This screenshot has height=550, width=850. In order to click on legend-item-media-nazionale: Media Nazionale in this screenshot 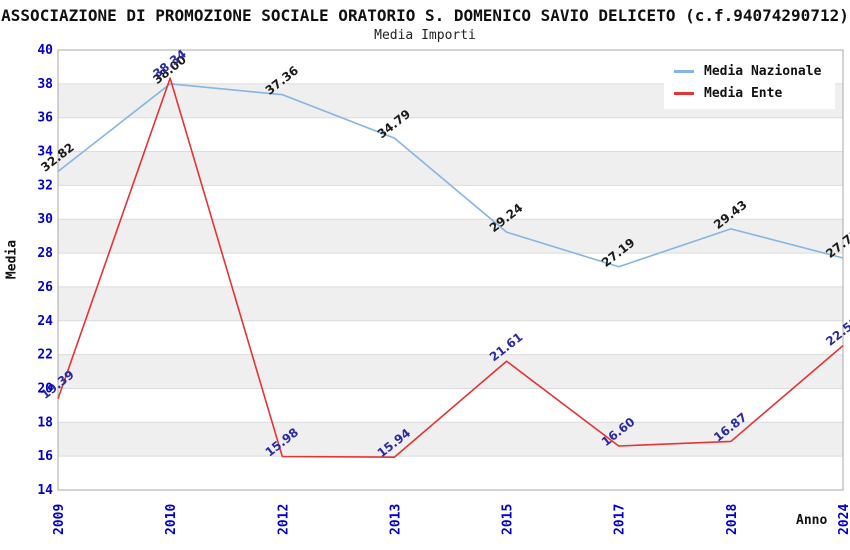, I will do `click(747, 71)`.